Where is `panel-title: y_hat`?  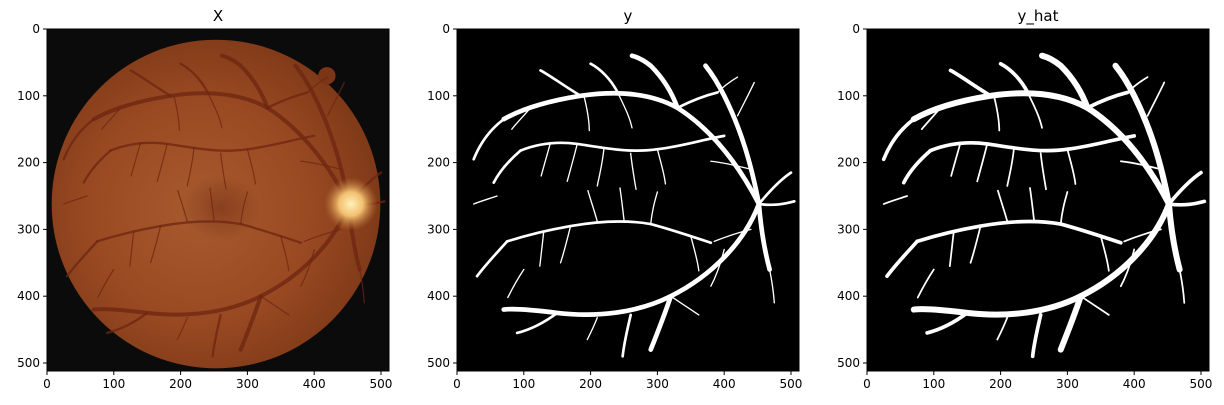 panel-title: y_hat is located at coordinates (1038, 16).